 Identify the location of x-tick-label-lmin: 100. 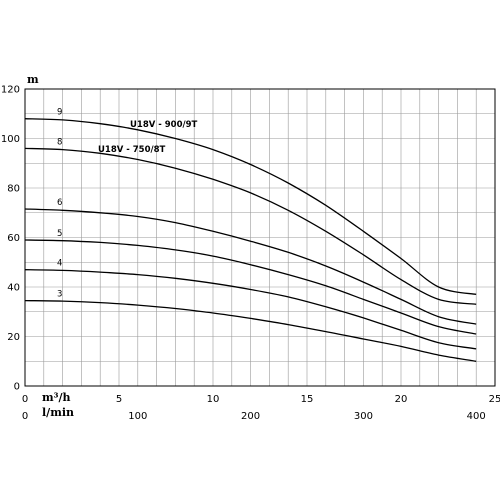
(137, 416).